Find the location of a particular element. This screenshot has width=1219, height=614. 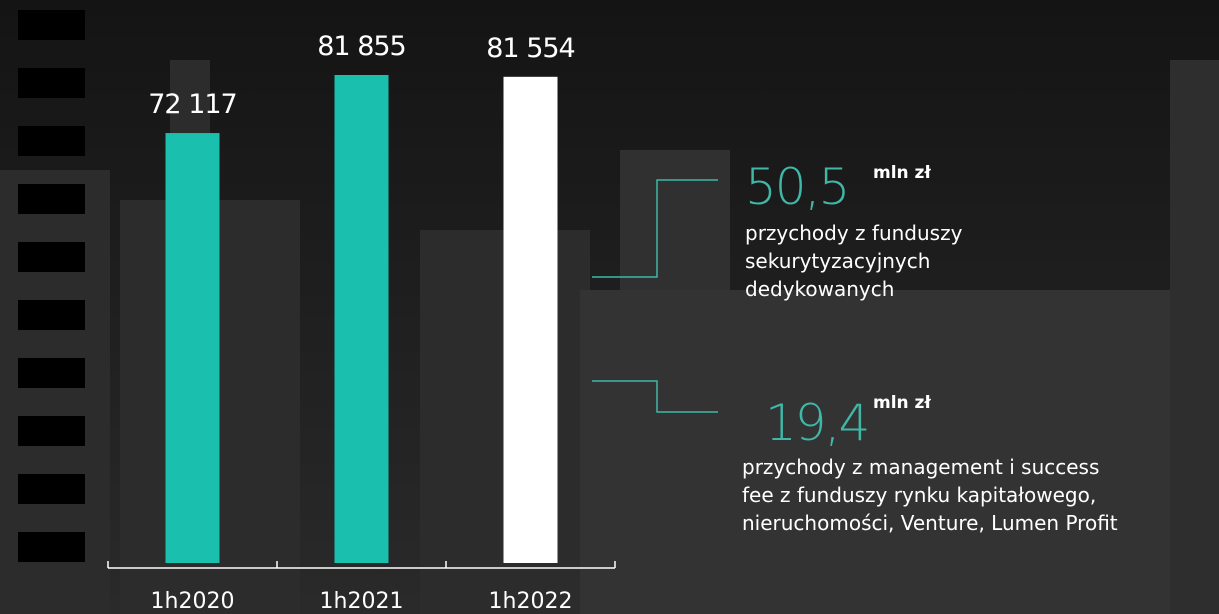

x-tick-label: 1h2022 is located at coordinates (531, 601).